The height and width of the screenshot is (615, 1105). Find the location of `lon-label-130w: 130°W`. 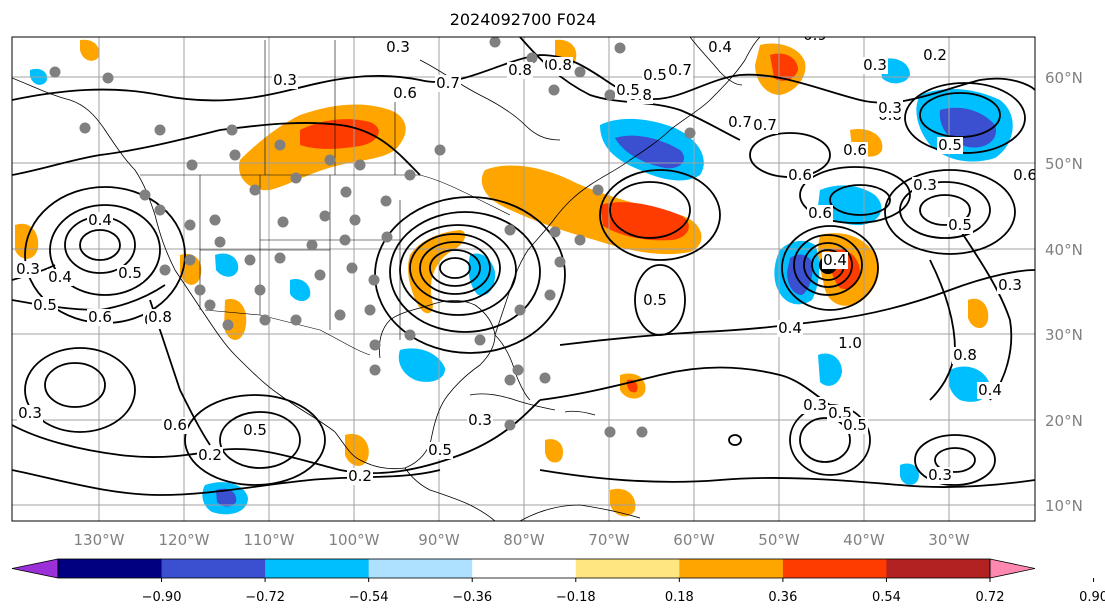

lon-label-130w: 130°W is located at coordinates (99, 540).